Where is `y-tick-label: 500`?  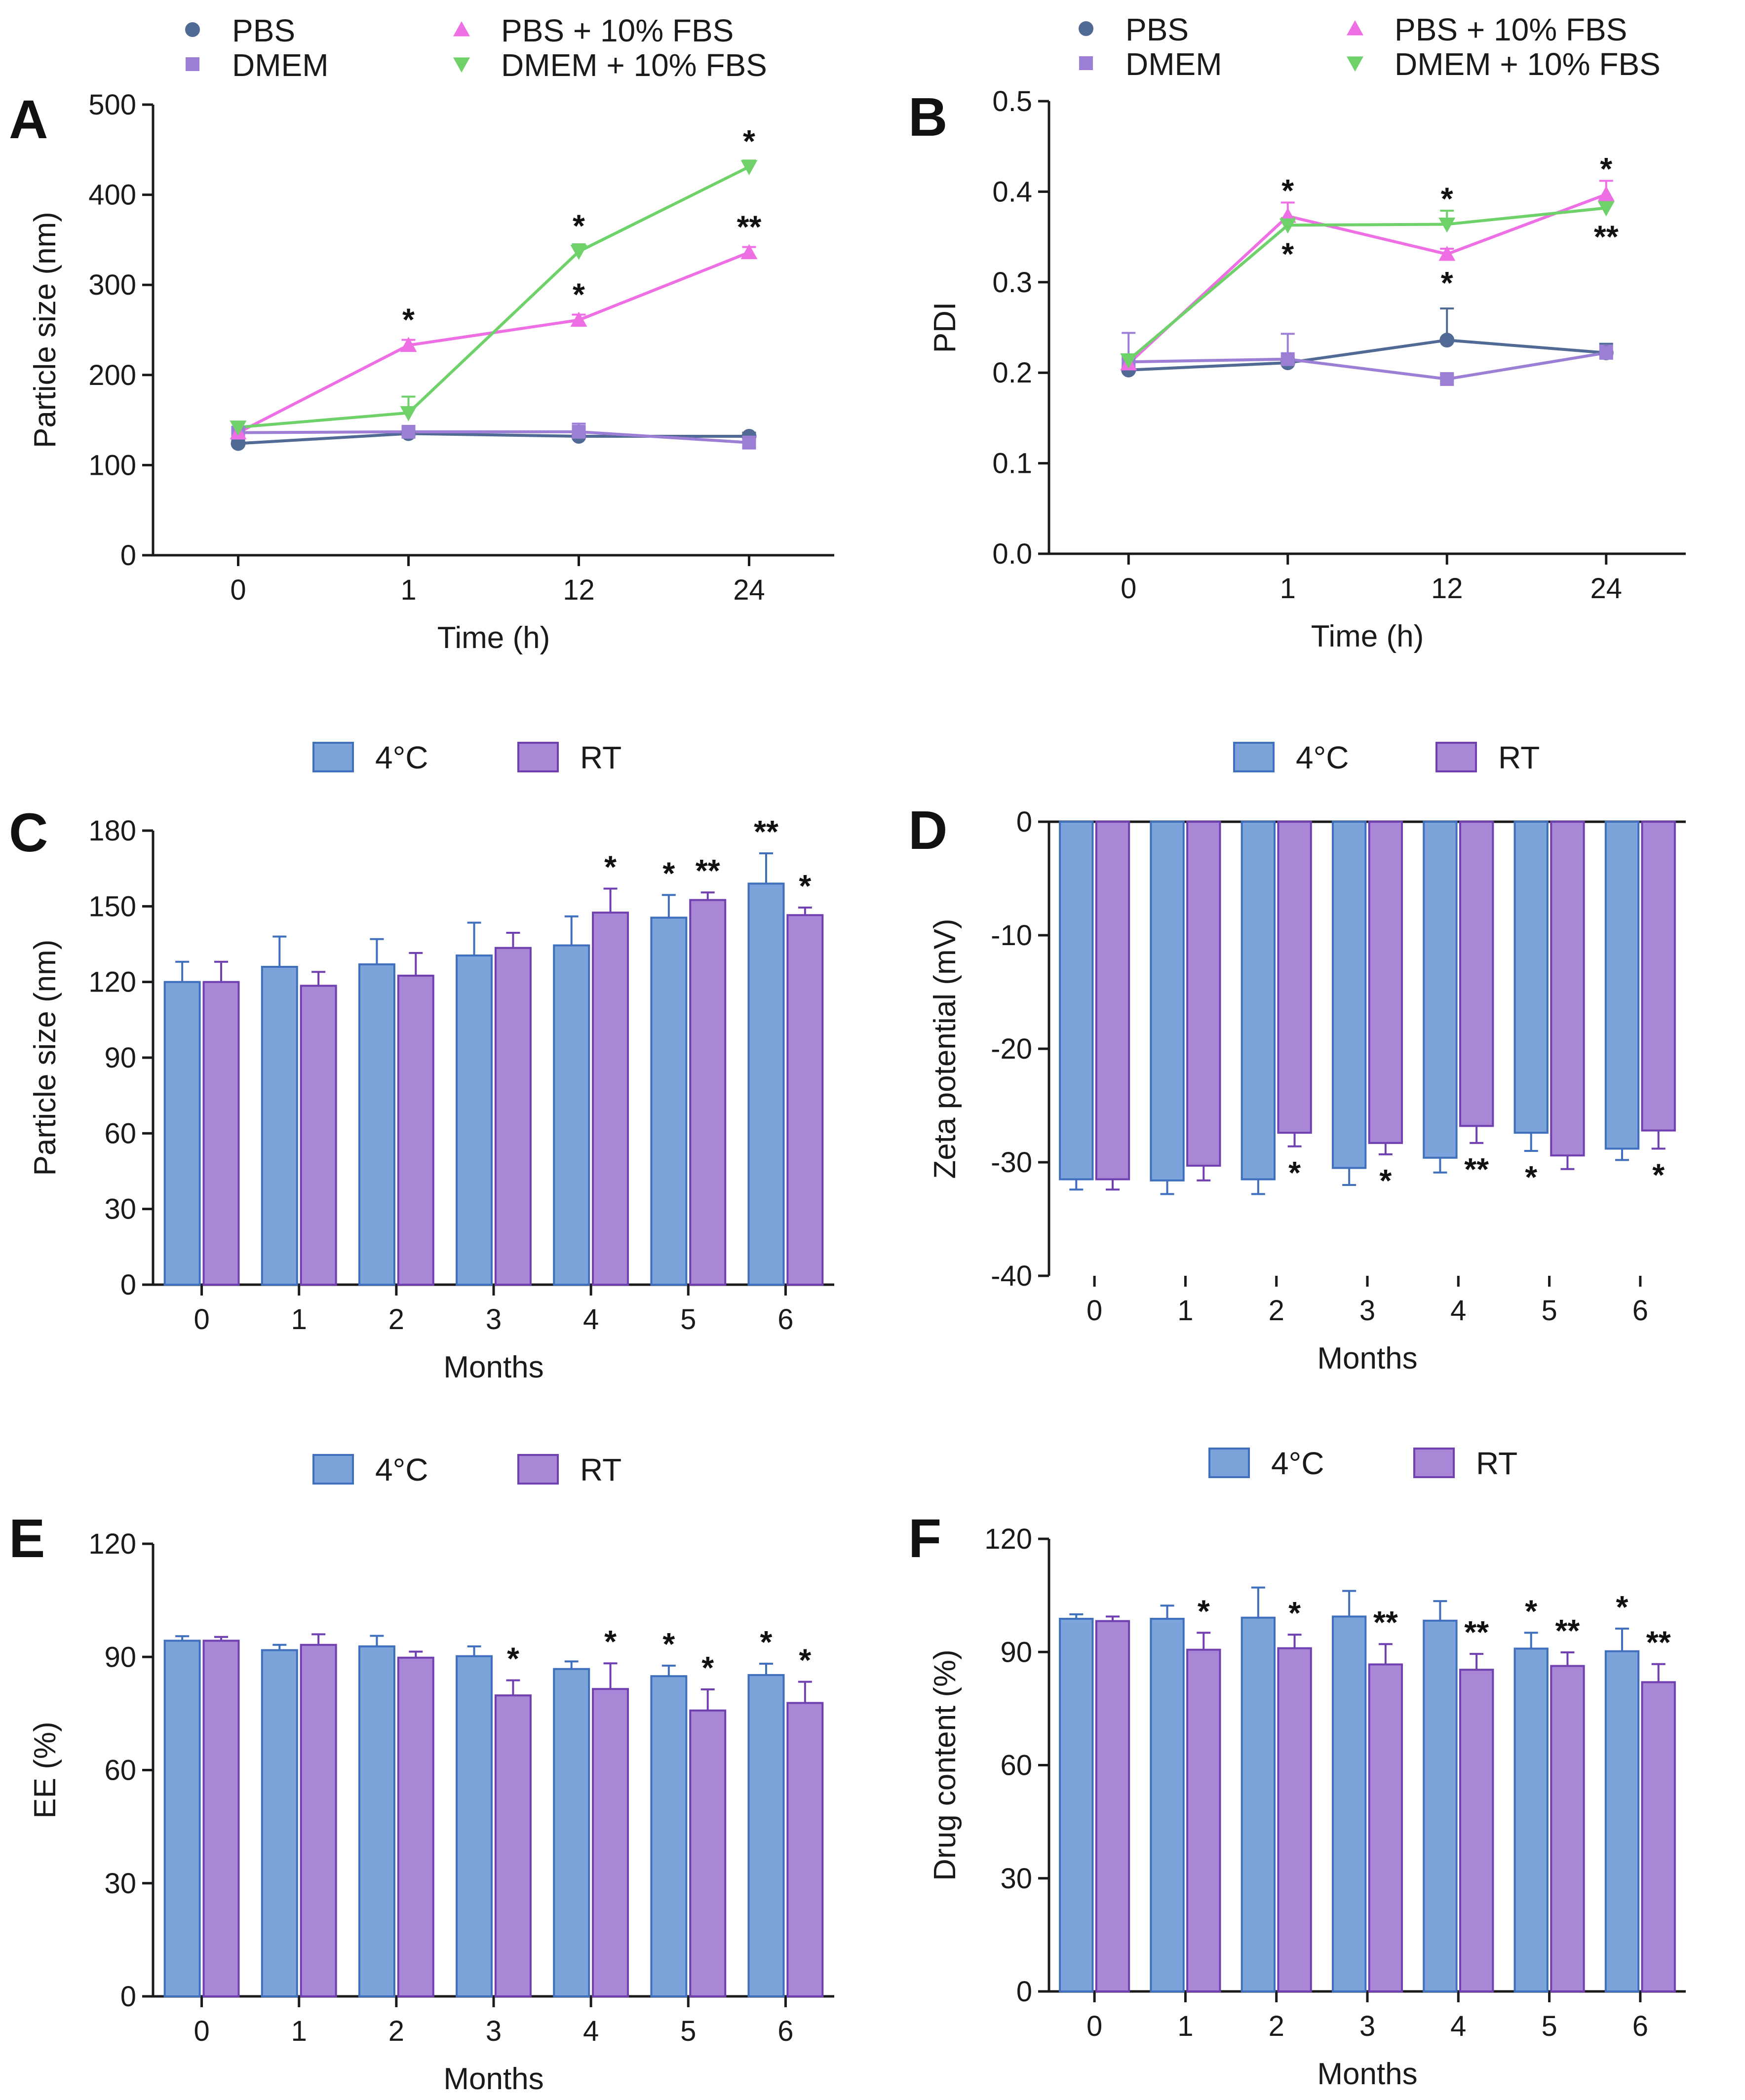 y-tick-label: 500 is located at coordinates (112, 105).